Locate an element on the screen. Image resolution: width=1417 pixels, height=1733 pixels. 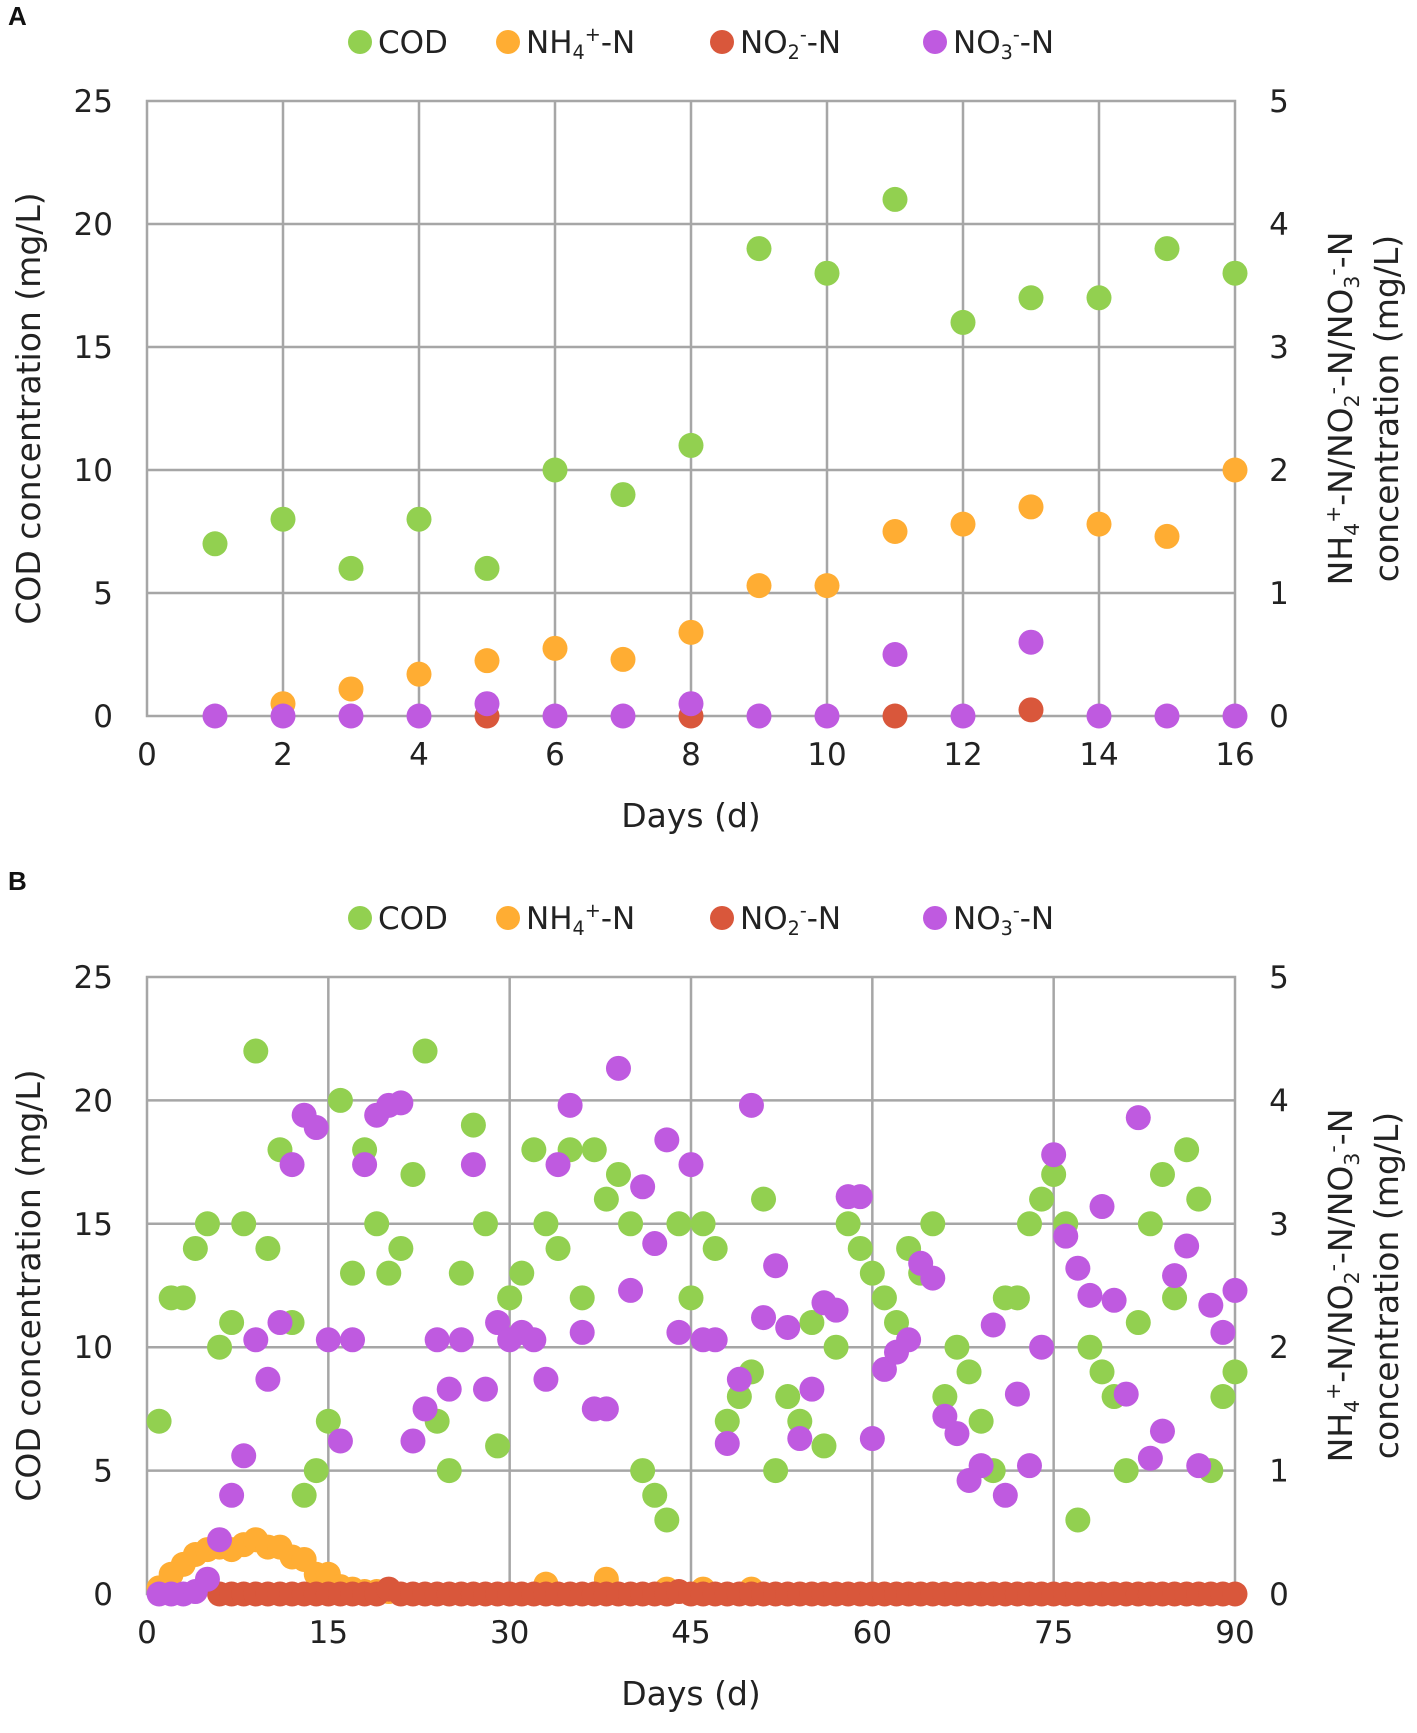
y2-tick-label: 2 is located at coordinates (1279, 1348).